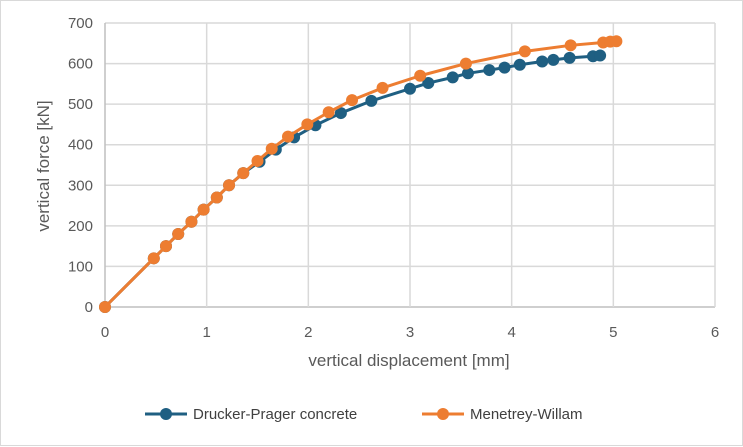 The width and height of the screenshot is (743, 447). Describe the element at coordinates (526, 414) in the screenshot. I see `legend-label-menetrey-willam: Menetrey-Willam` at that location.